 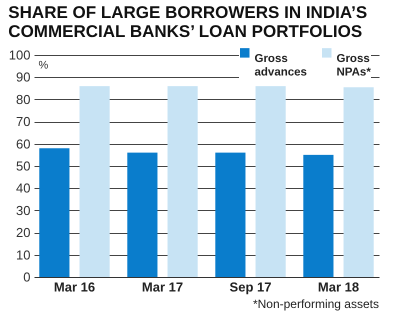 What do you see at coordinates (23, 144) in the screenshot?
I see `y-tick-label: 60` at bounding box center [23, 144].